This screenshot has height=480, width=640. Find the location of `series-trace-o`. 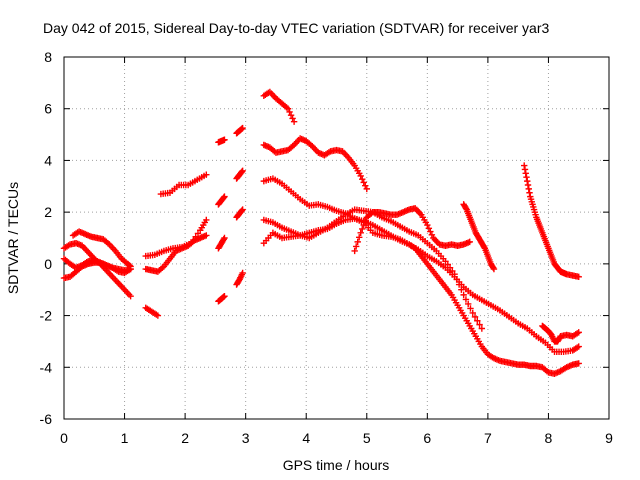

series-trace-o is located at coordinates (239, 213).